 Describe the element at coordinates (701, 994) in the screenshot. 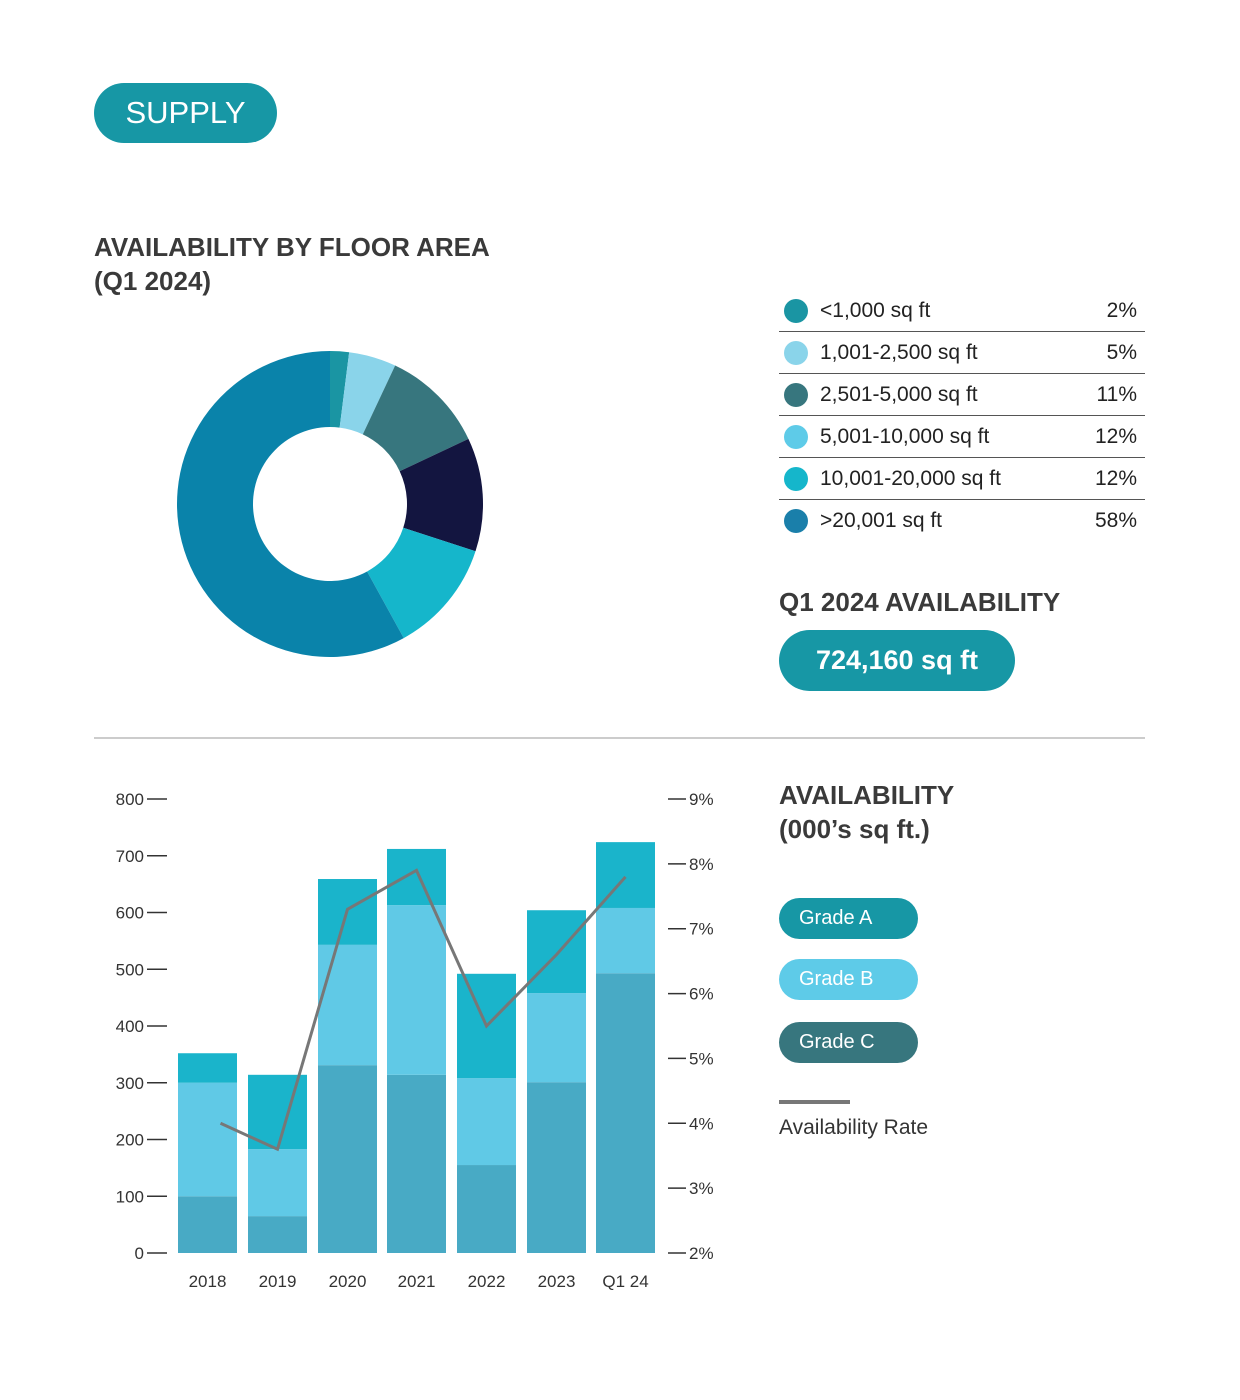

I see `y2-tick-label: 6%` at that location.